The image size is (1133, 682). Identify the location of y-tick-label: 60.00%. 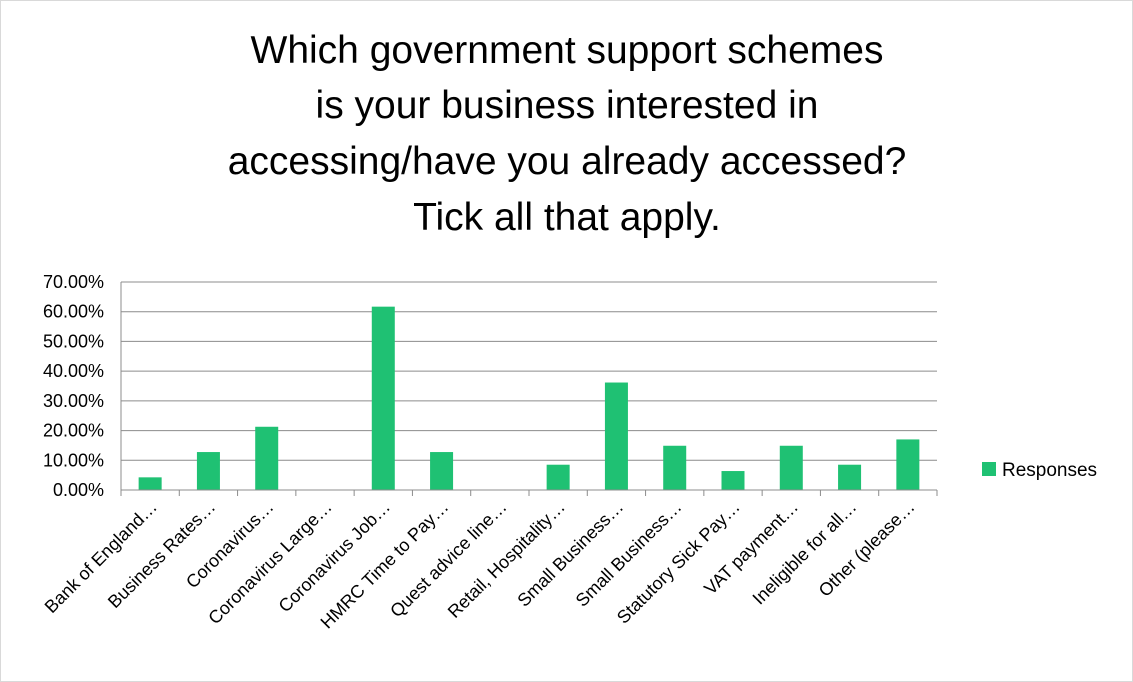
(73, 312).